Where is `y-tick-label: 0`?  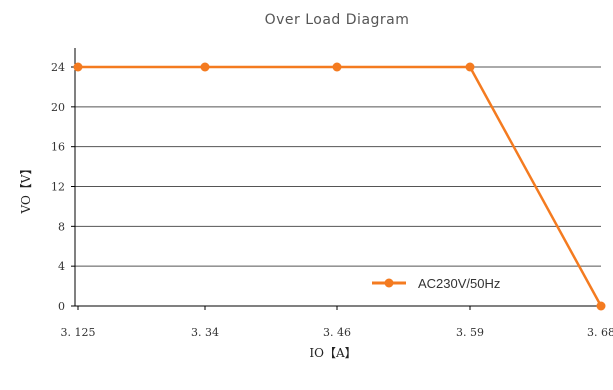
y-tick-label: 0 is located at coordinates (61, 306).